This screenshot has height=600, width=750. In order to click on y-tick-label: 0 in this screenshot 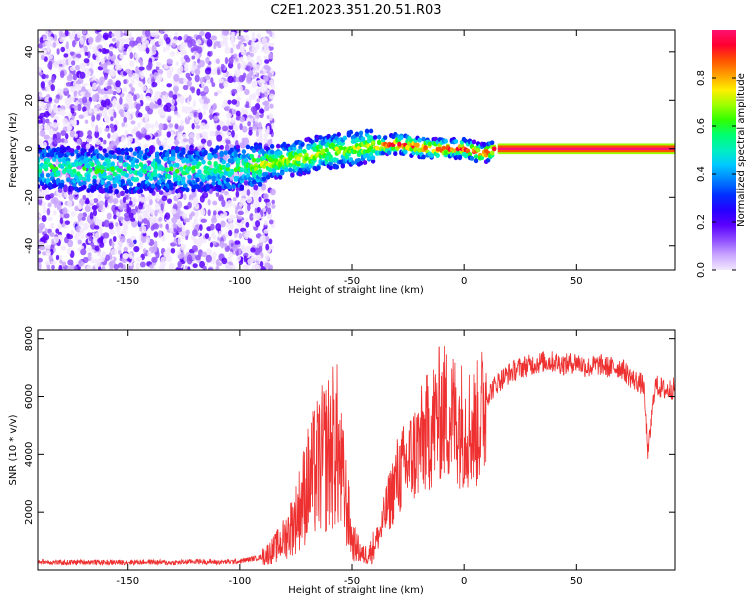, I will do `click(29, 149)`.